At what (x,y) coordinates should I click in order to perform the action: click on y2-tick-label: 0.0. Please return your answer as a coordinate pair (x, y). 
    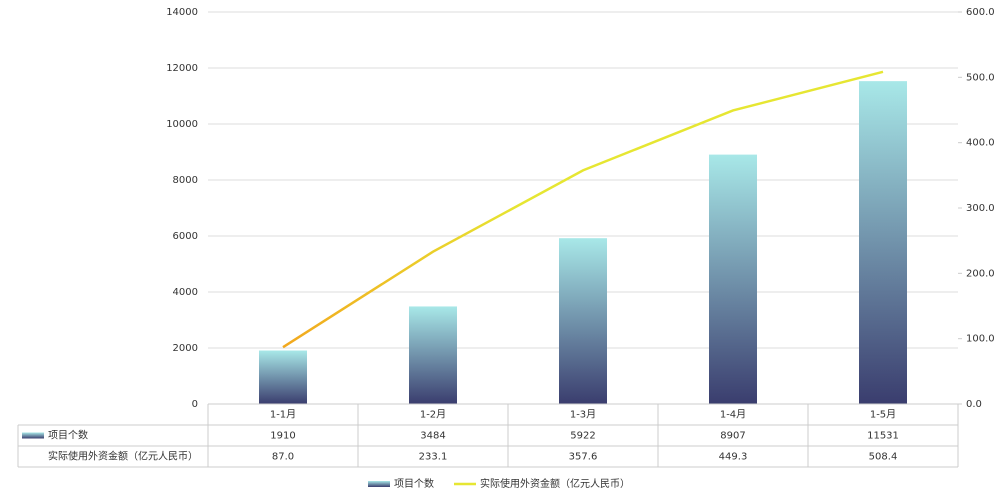
    Looking at the image, I should click on (974, 404).